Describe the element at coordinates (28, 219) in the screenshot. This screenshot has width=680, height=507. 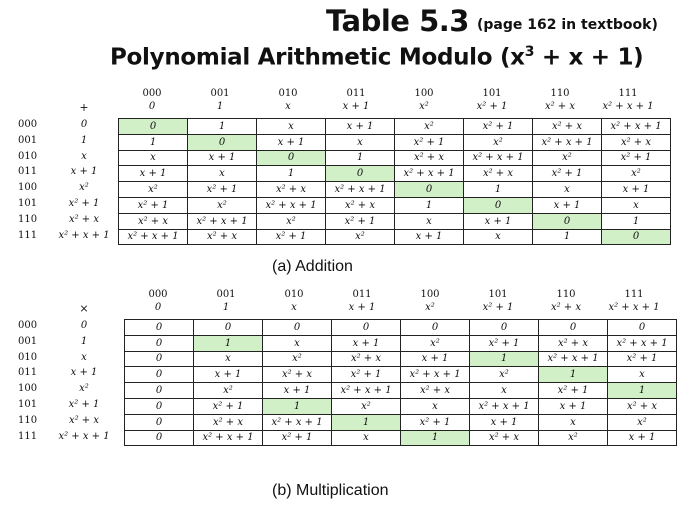
I see `row-header-bits: 110` at that location.